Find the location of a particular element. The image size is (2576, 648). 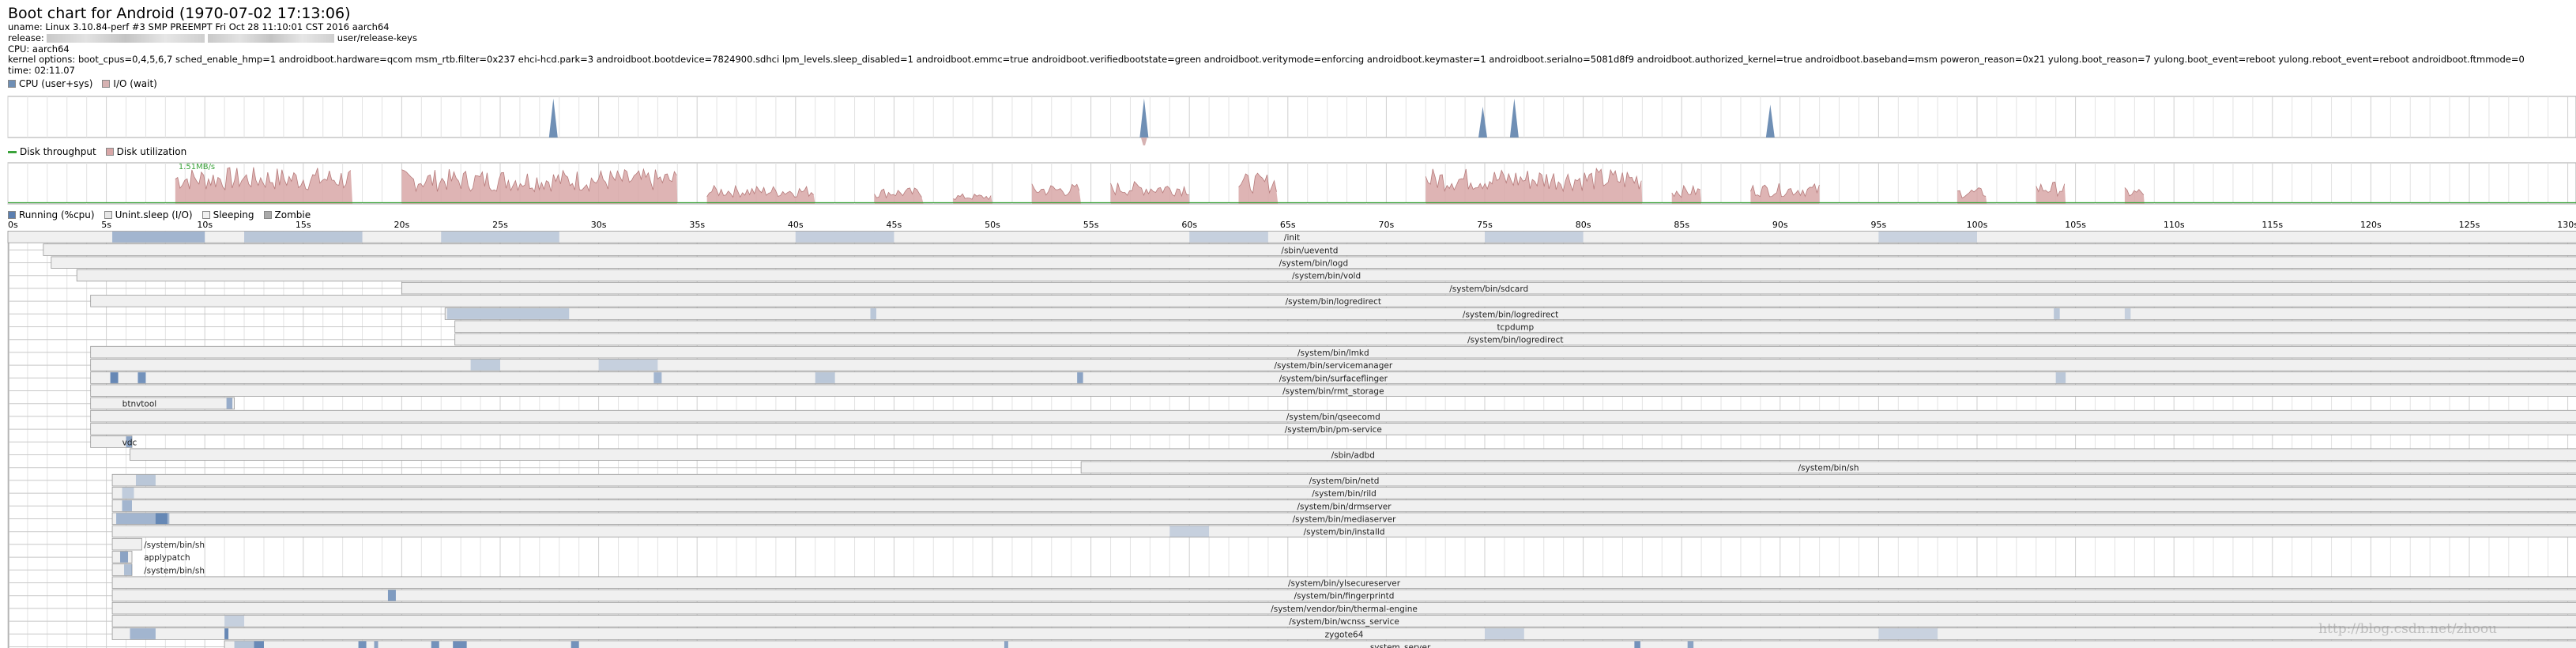

x-tick-label: 90s is located at coordinates (1780, 225).